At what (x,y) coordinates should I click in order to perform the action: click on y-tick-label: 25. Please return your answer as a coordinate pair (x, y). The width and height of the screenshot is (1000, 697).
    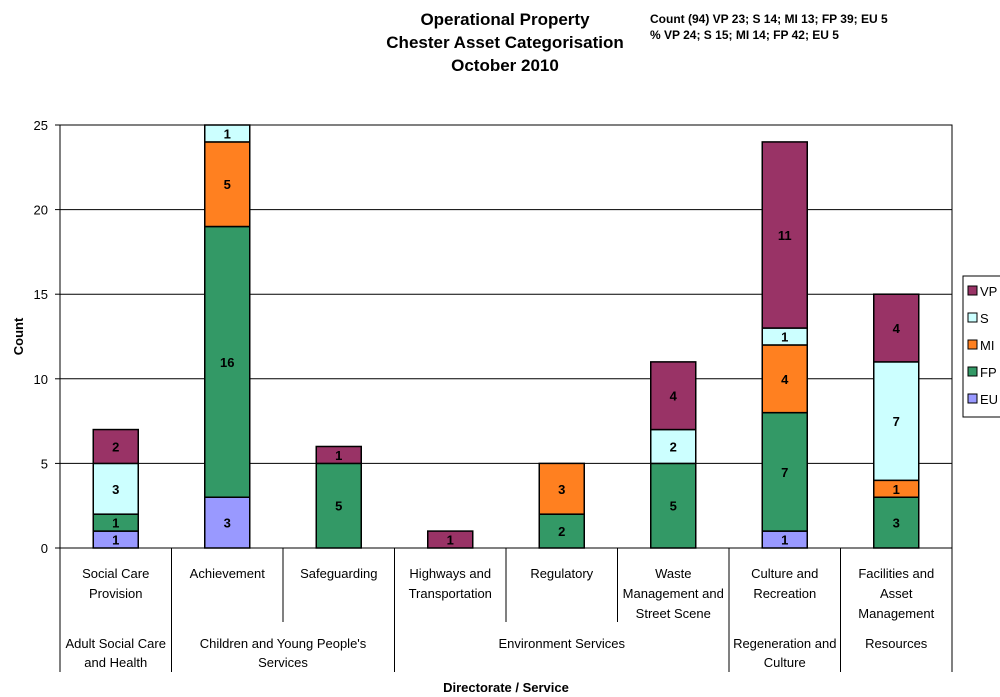
    Looking at the image, I should click on (41, 125).